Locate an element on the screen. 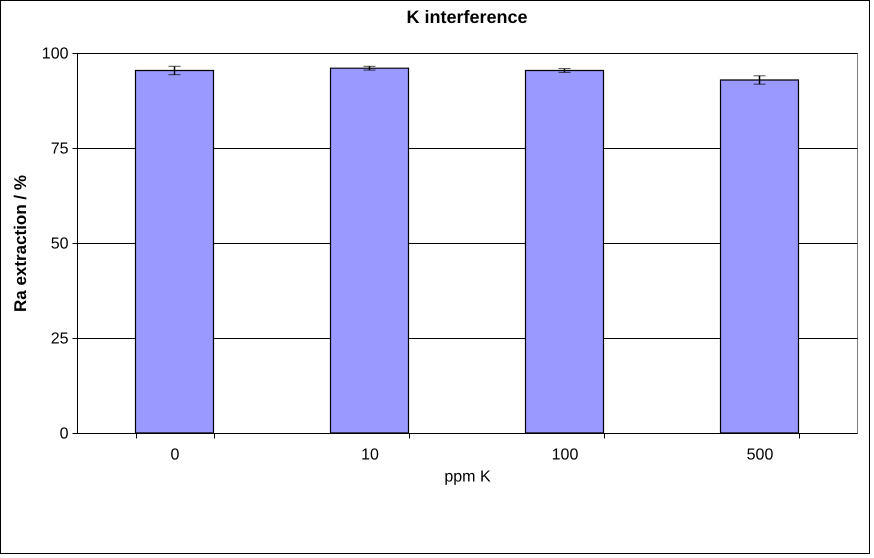  y-tick-label: 75 is located at coordinates (59, 149).